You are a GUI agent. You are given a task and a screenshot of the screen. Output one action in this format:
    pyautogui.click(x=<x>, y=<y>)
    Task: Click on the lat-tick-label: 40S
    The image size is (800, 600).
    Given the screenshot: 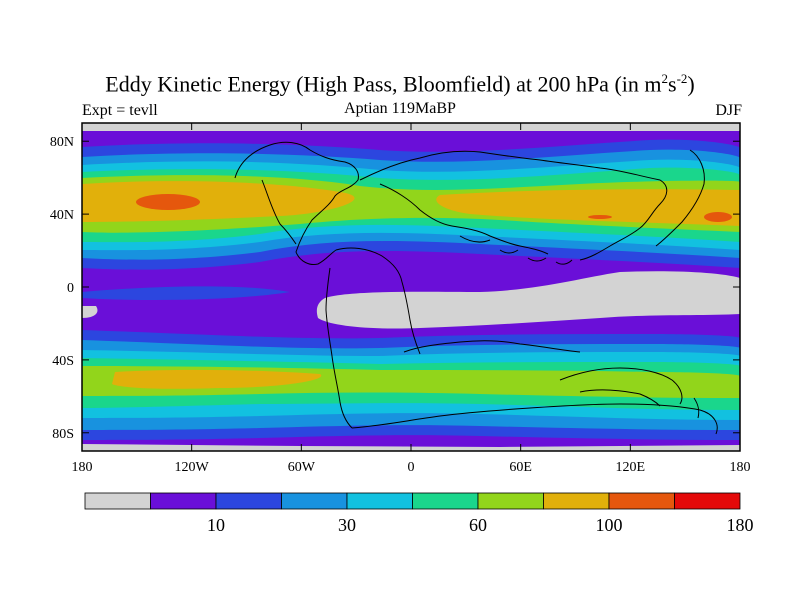 What is the action you would take?
    pyautogui.click(x=63, y=361)
    